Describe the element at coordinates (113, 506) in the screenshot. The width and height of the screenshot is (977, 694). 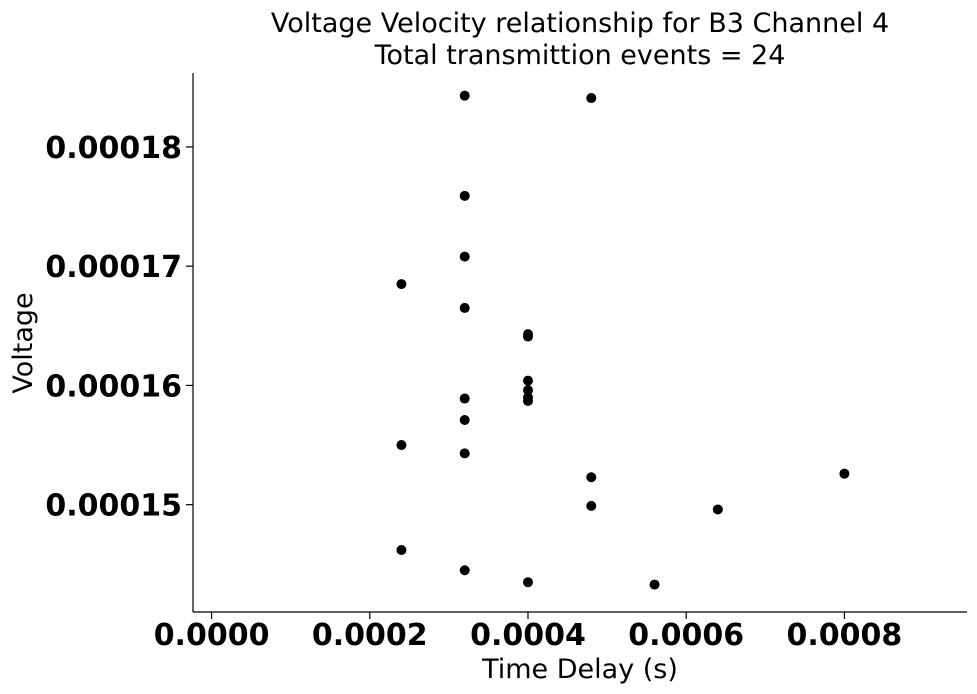
I see `y-tick-label: 0.00015` at that location.